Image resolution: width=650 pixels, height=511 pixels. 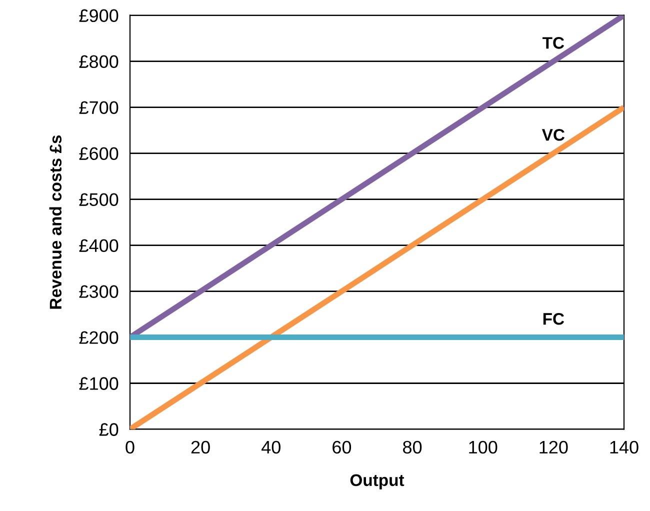 I want to click on y-tick-label: £100, so click(x=98, y=383).